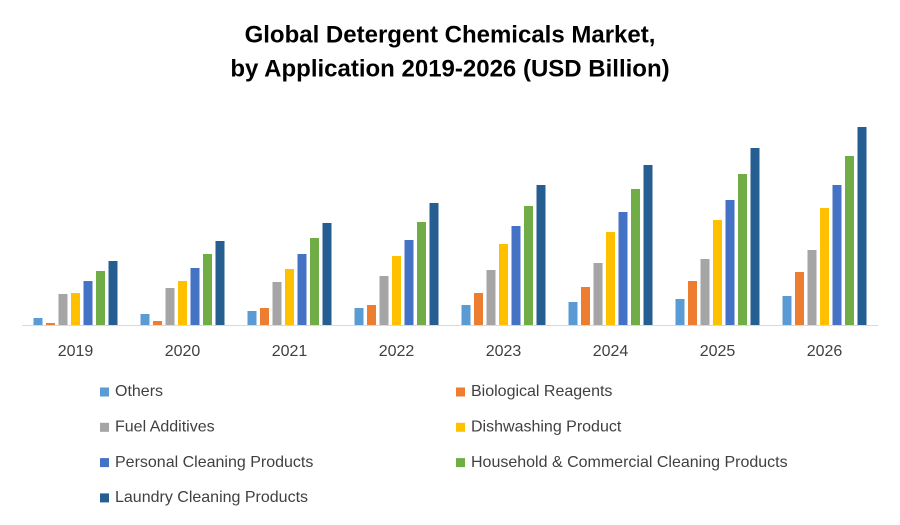 This screenshot has height=525, width=900. What do you see at coordinates (214, 462) in the screenshot?
I see `legend-label: Personal Cleaning Products` at bounding box center [214, 462].